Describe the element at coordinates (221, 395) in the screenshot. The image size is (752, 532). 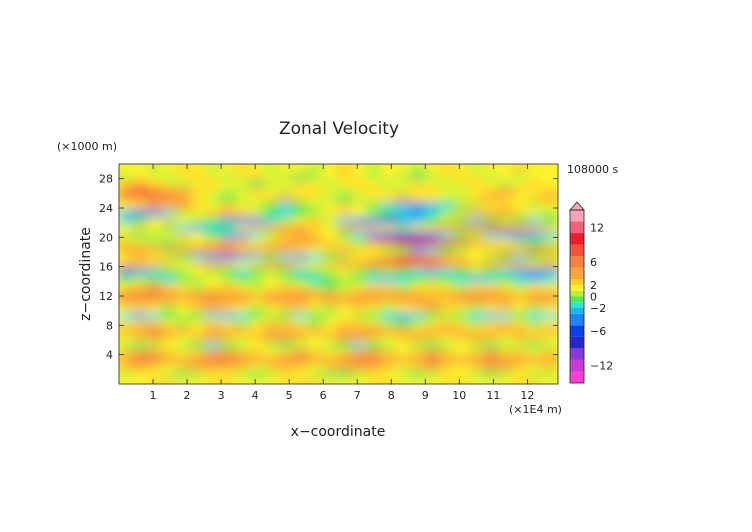
I see `x-tick-label: 3` at that location.